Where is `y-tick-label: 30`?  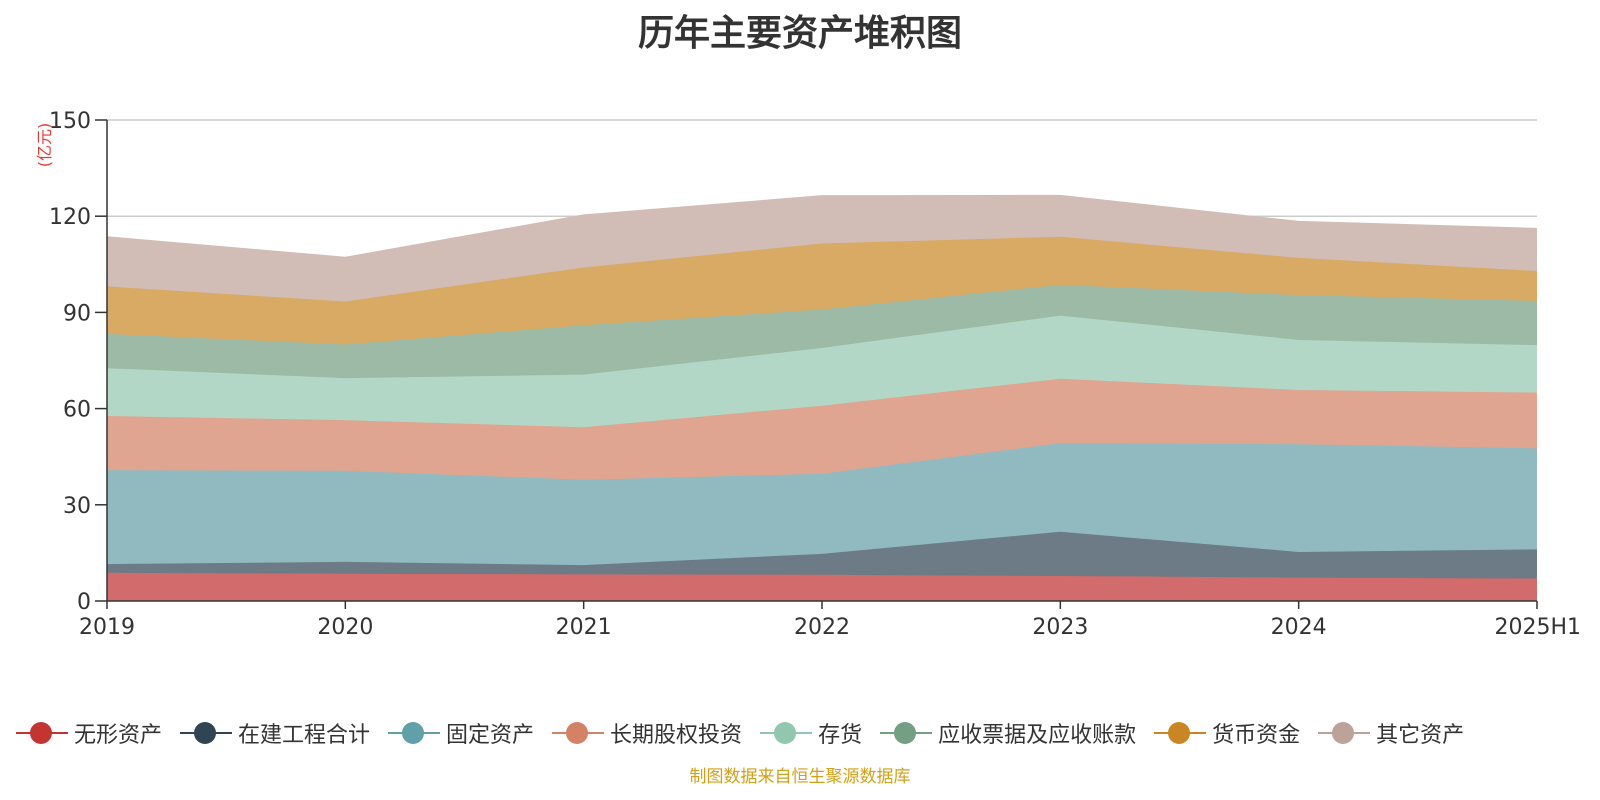
y-tick-label: 30 is located at coordinates (77, 506).